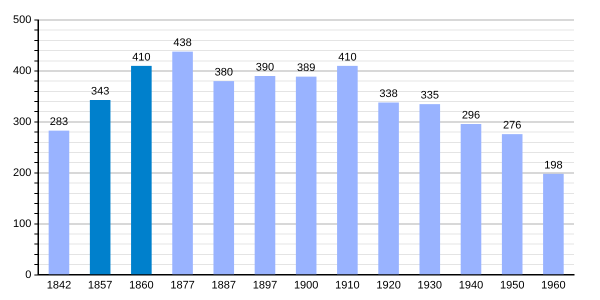 This screenshot has width=600, height=300. What do you see at coordinates (553, 285) in the screenshot?
I see `x-tick-label: 1960` at bounding box center [553, 285].